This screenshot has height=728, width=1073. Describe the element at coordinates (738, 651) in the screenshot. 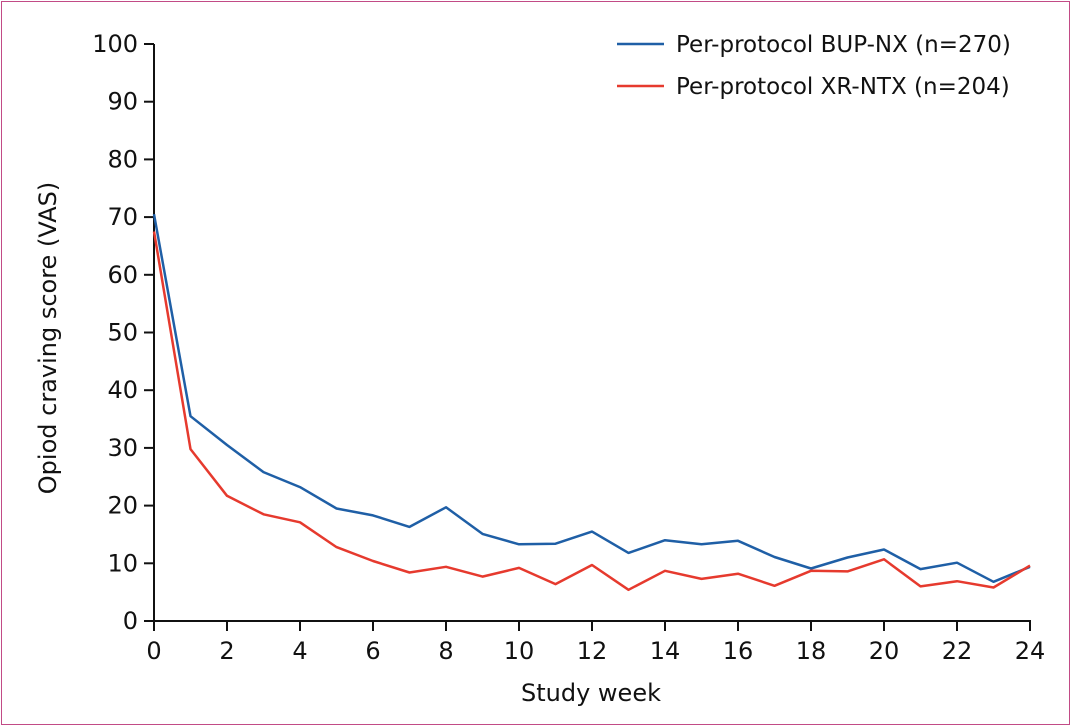

I see `x-tick-label: 16` at that location.